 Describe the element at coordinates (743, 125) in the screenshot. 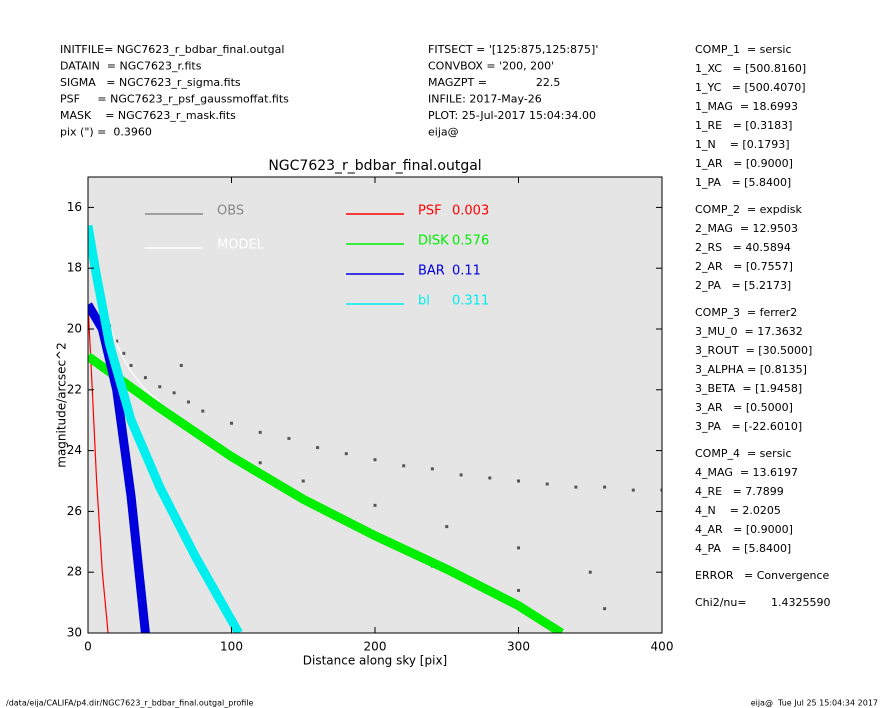

I see `parameter-line: 1_RE = [0.3183]` at that location.